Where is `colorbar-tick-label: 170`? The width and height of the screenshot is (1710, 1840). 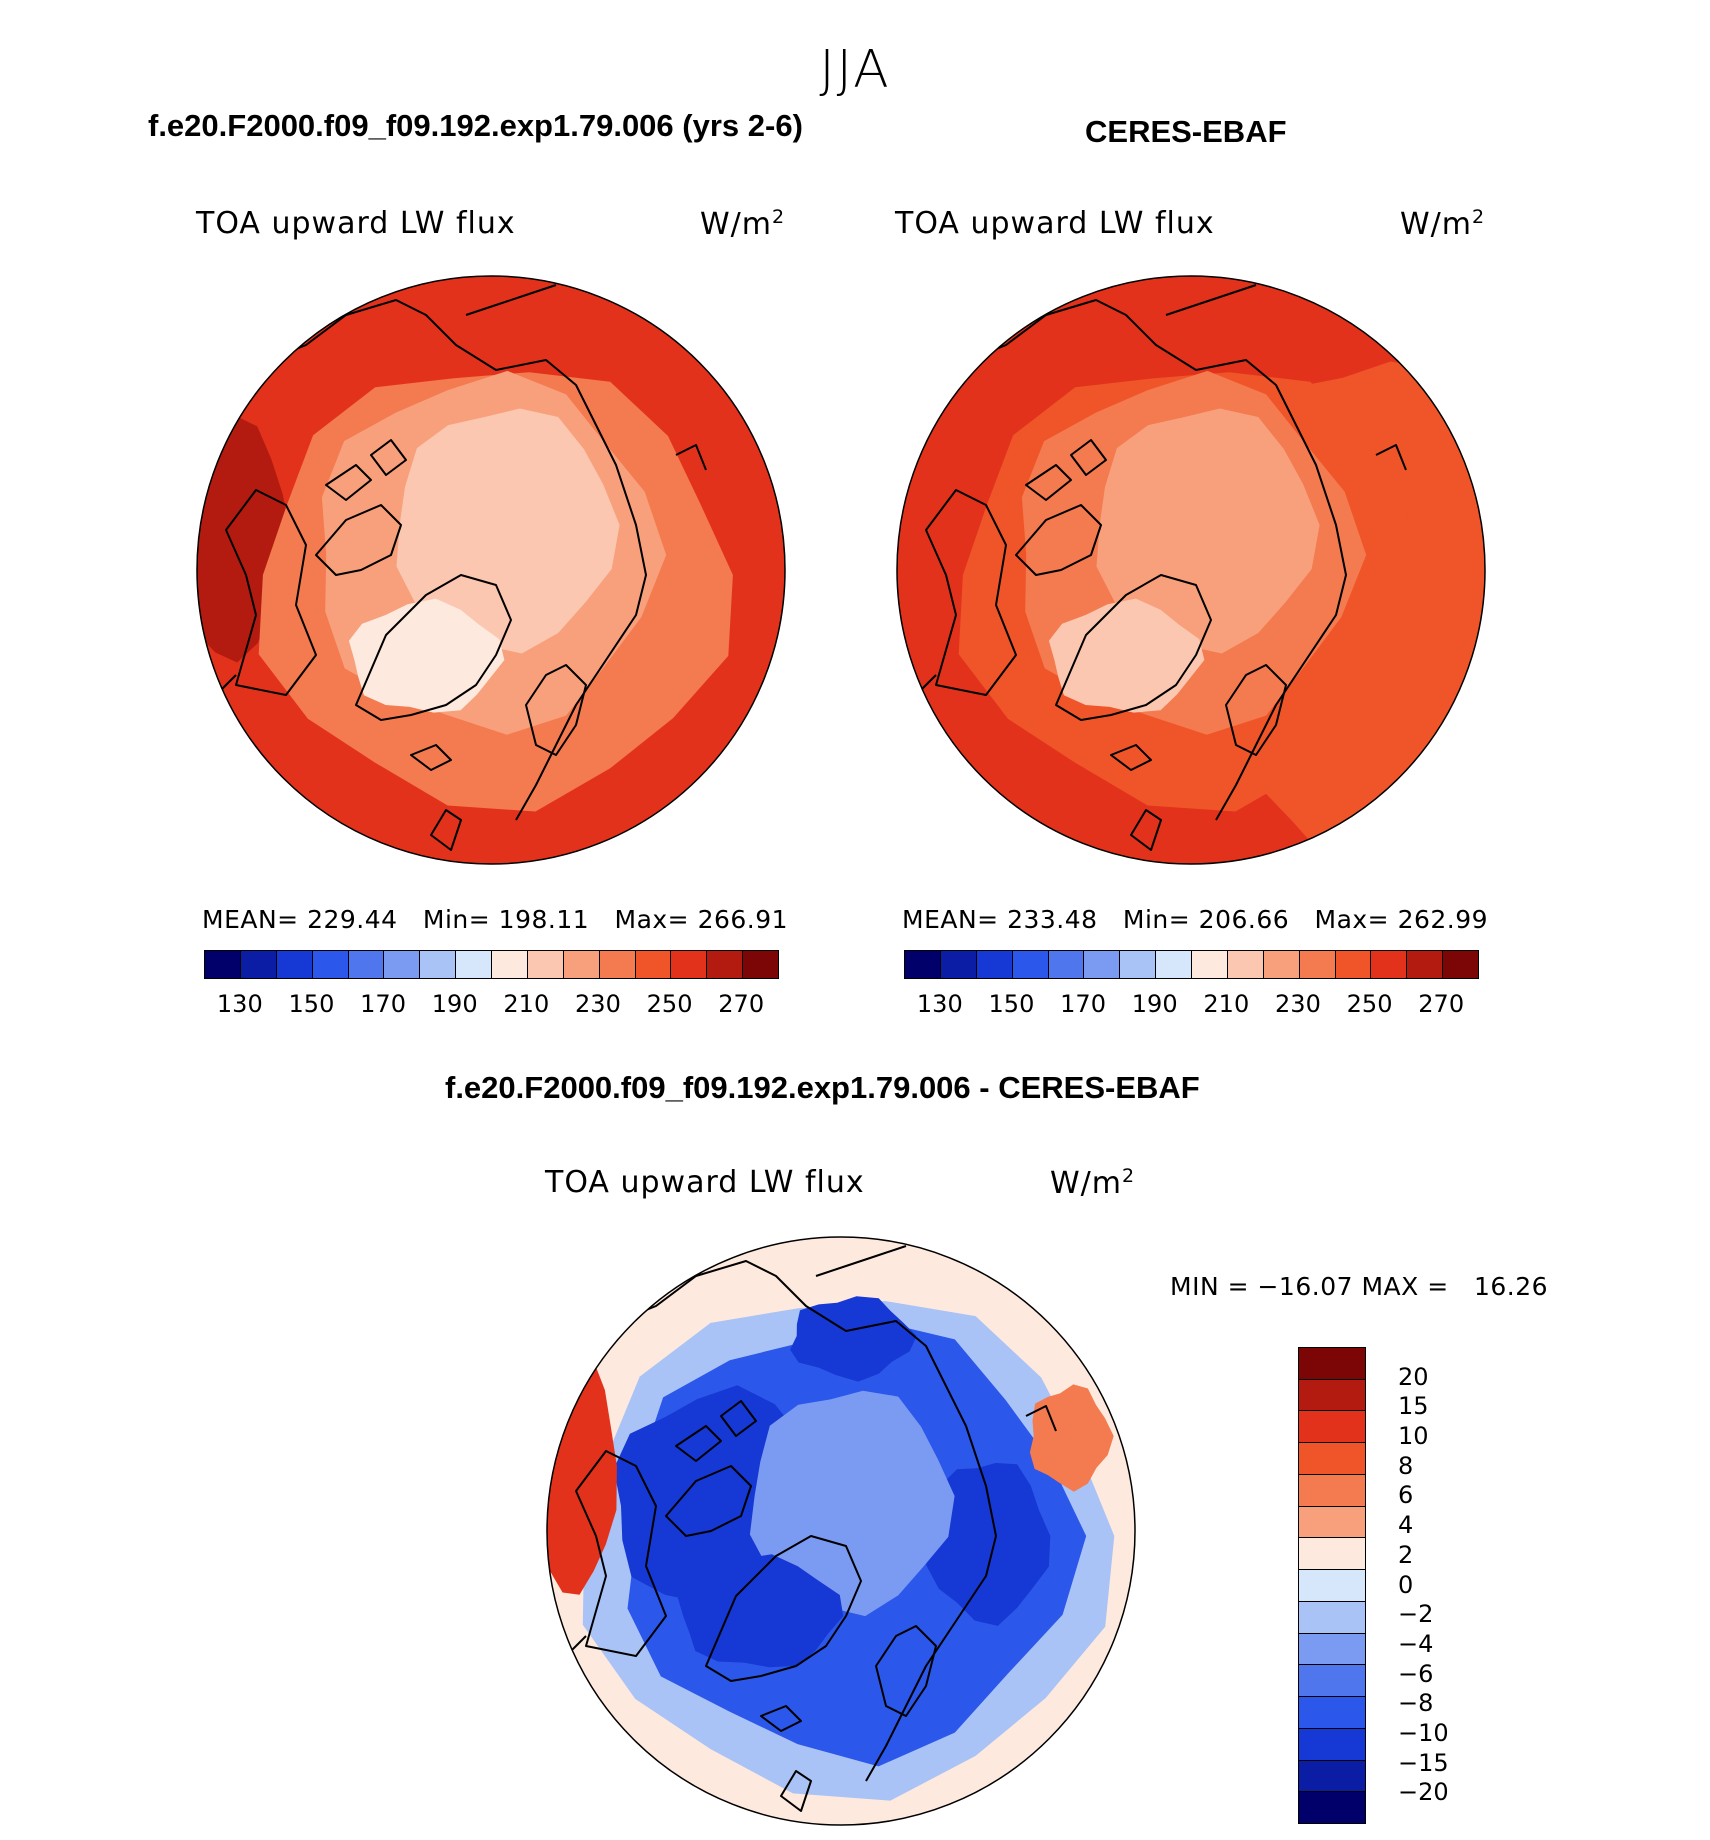
colorbar-tick-label: 170 is located at coordinates (1083, 1004).